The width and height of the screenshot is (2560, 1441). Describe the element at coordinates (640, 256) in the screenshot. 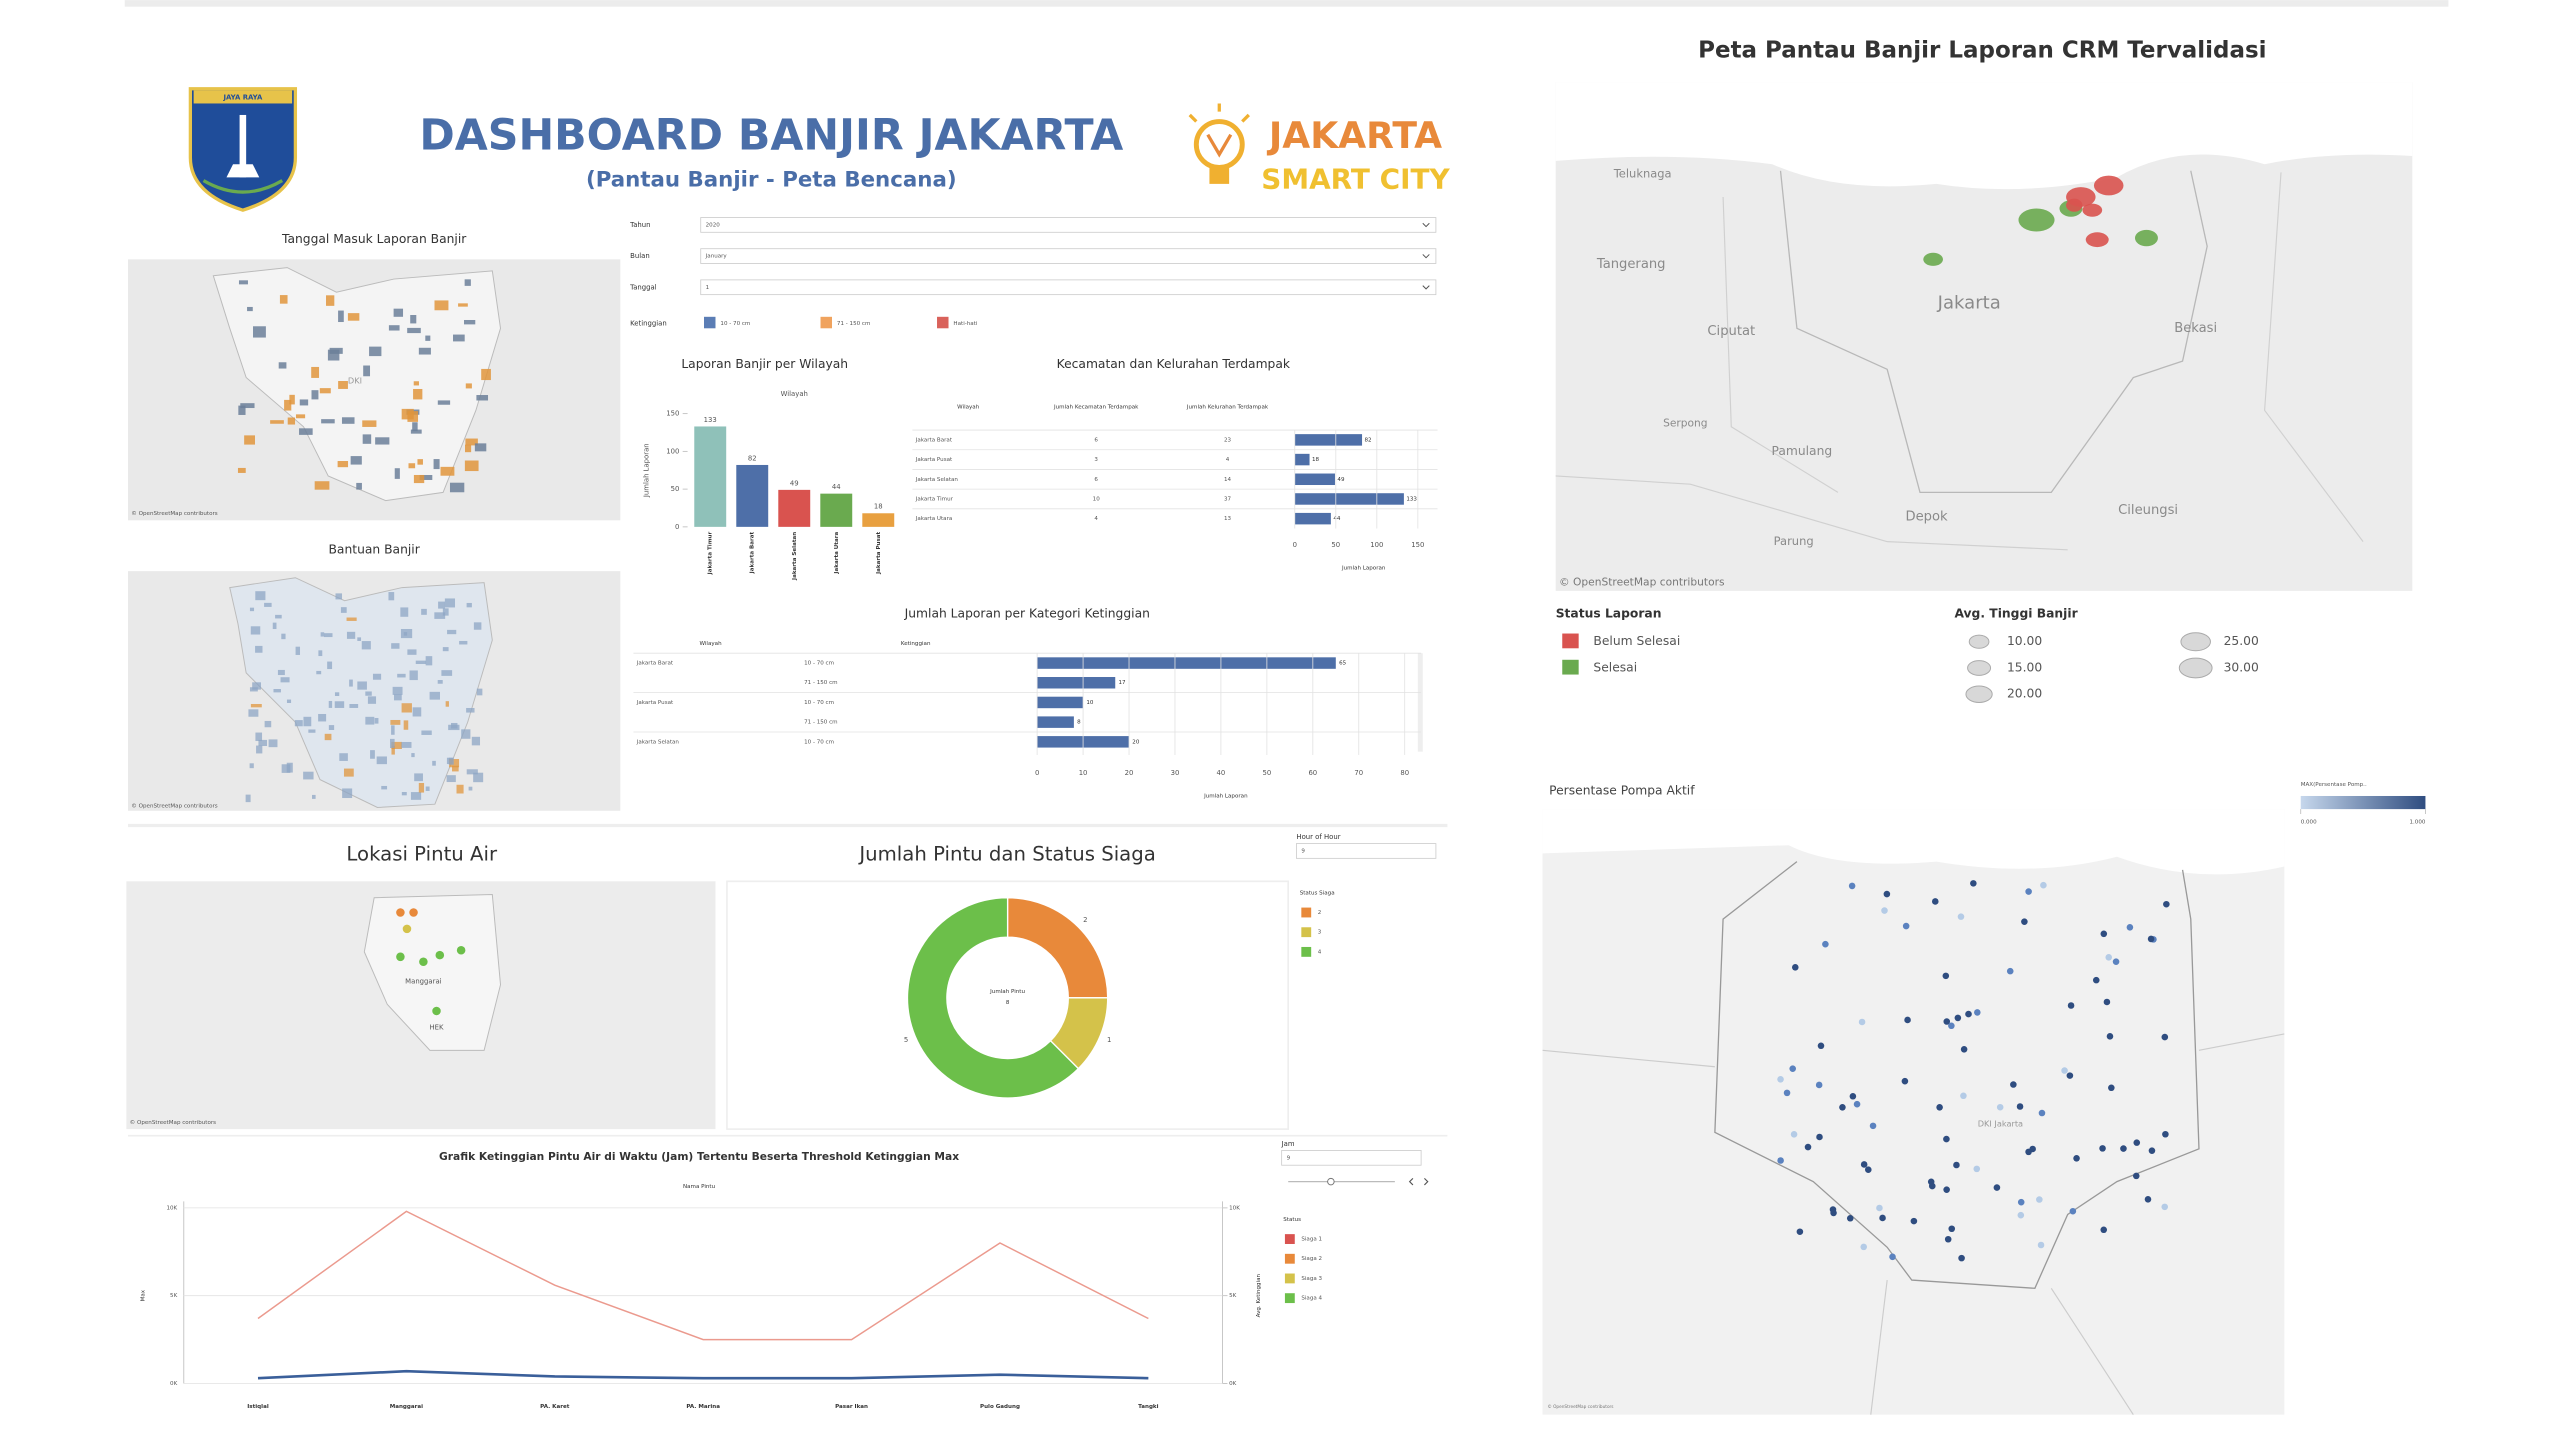

I see `filter-label: Bulan` at that location.